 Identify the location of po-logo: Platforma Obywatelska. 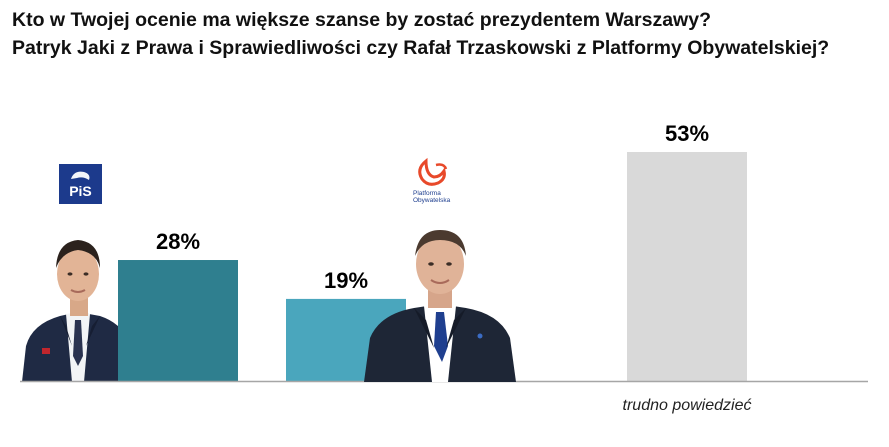
(432, 180).